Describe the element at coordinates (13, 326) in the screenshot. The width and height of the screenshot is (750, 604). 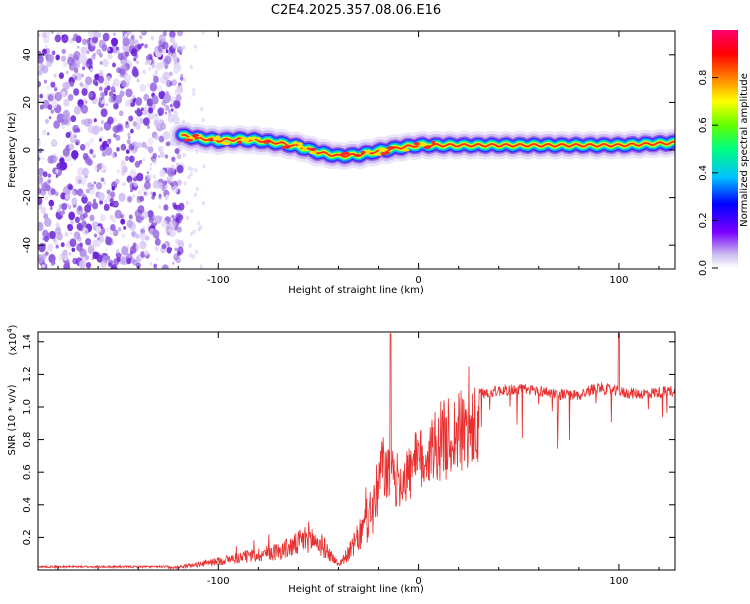
I see `snr-scale-close: )` at that location.